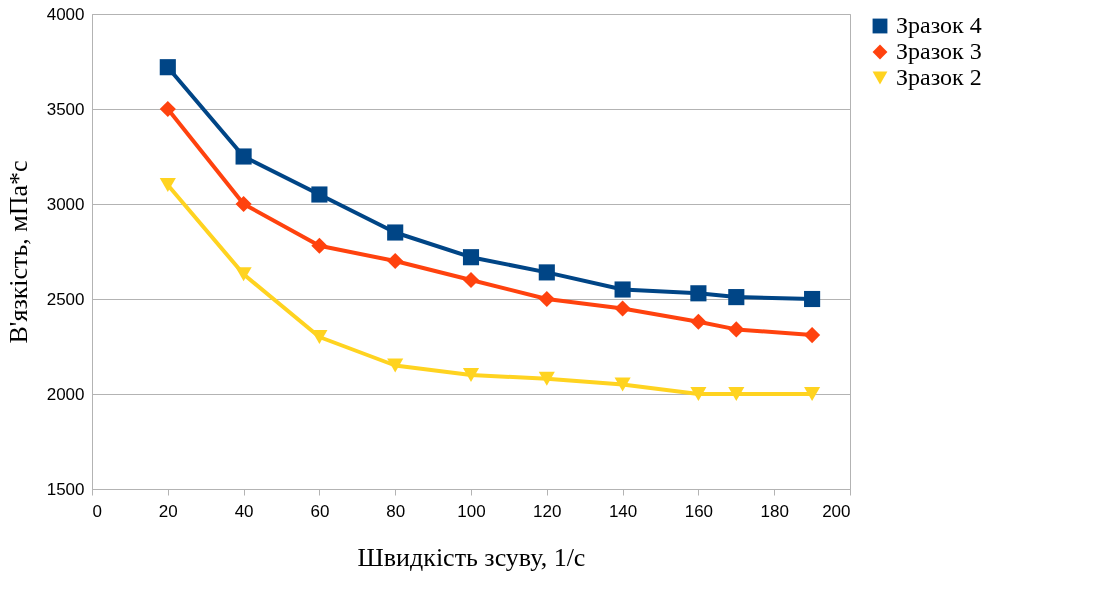 The image size is (1099, 601). I want to click on y-tick-label: 1500, so click(65, 489).